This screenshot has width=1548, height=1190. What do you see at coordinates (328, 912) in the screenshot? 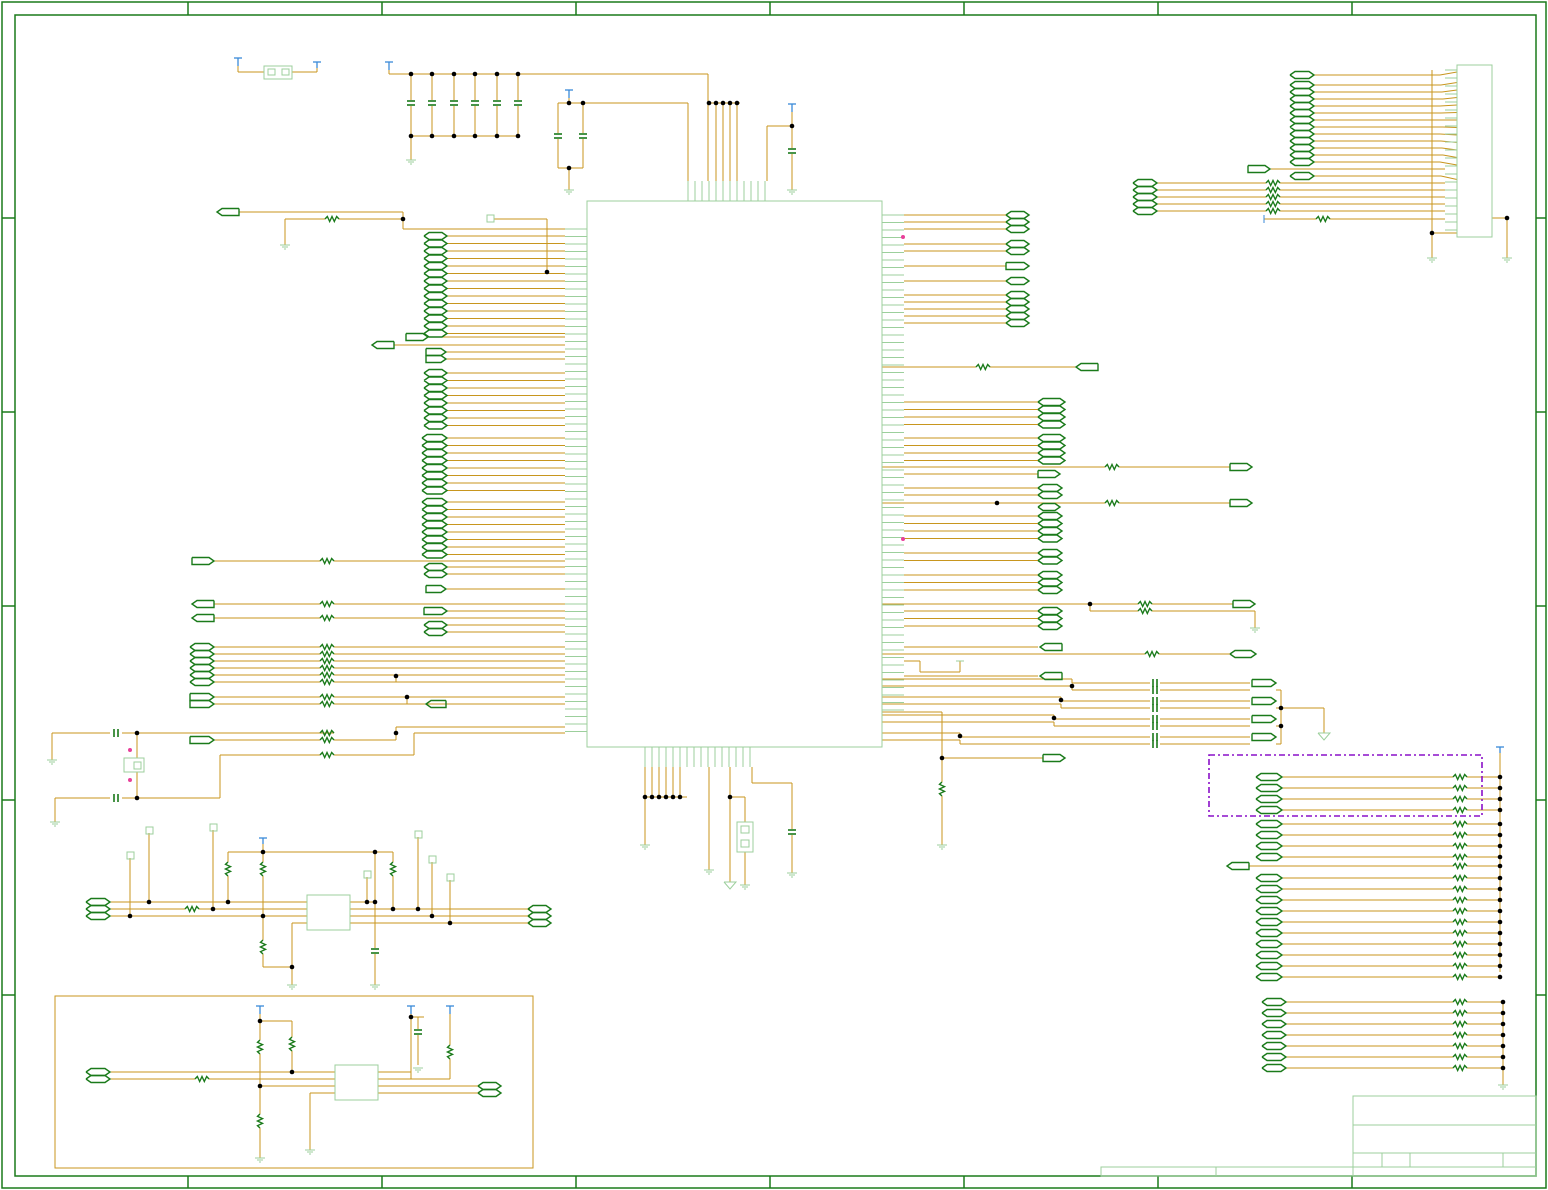
I see `regulator-ic-upper` at bounding box center [328, 912].